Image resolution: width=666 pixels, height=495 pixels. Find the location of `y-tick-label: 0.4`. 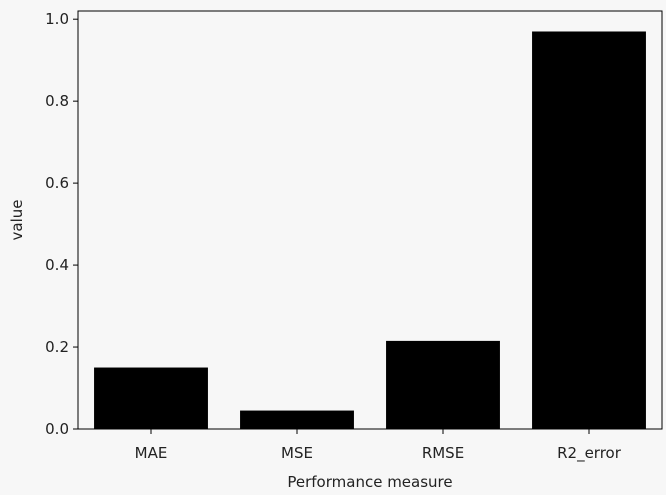

y-tick-label: 0.4 is located at coordinates (57, 265).